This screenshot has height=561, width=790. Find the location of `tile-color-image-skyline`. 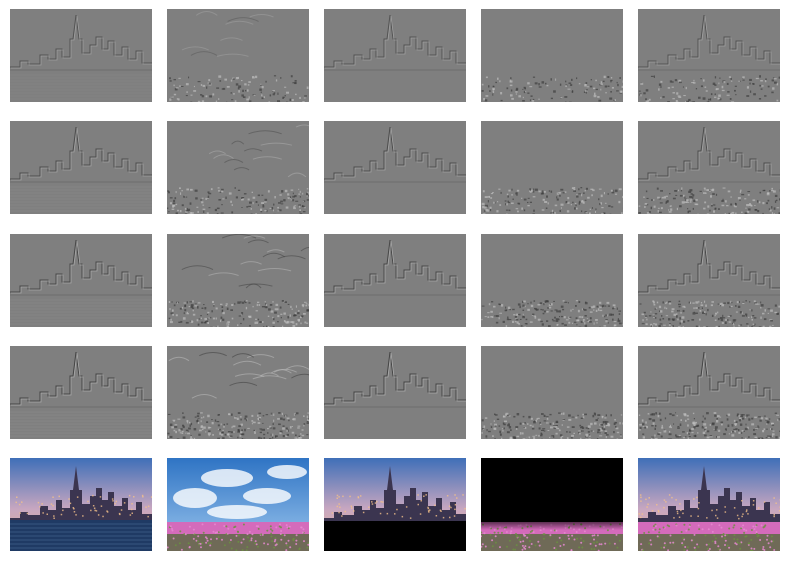

tile-color-image-skyline is located at coordinates (81, 504).